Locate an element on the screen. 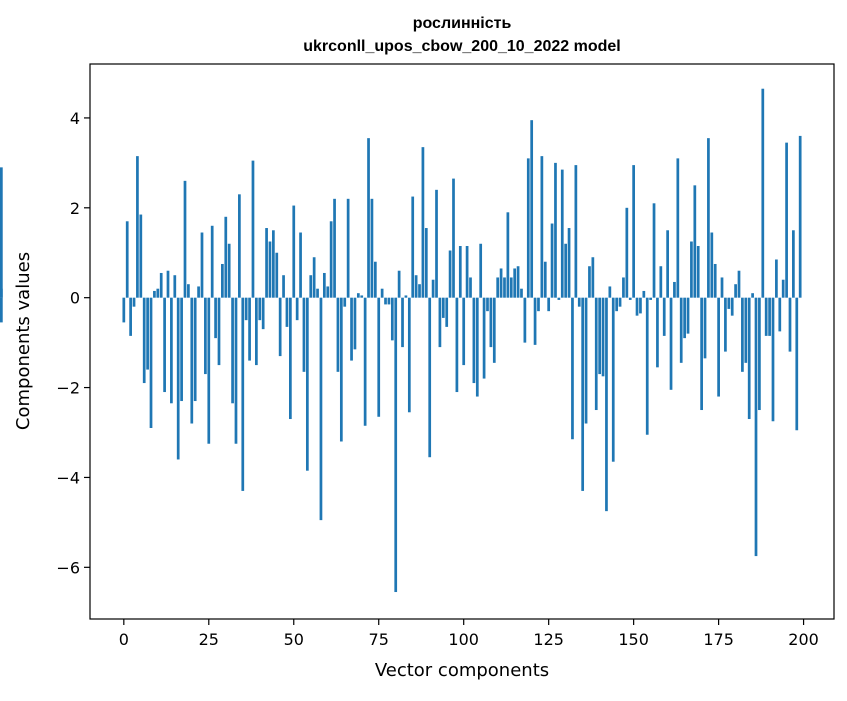  y-tick-label: −4 is located at coordinates (68, 477).